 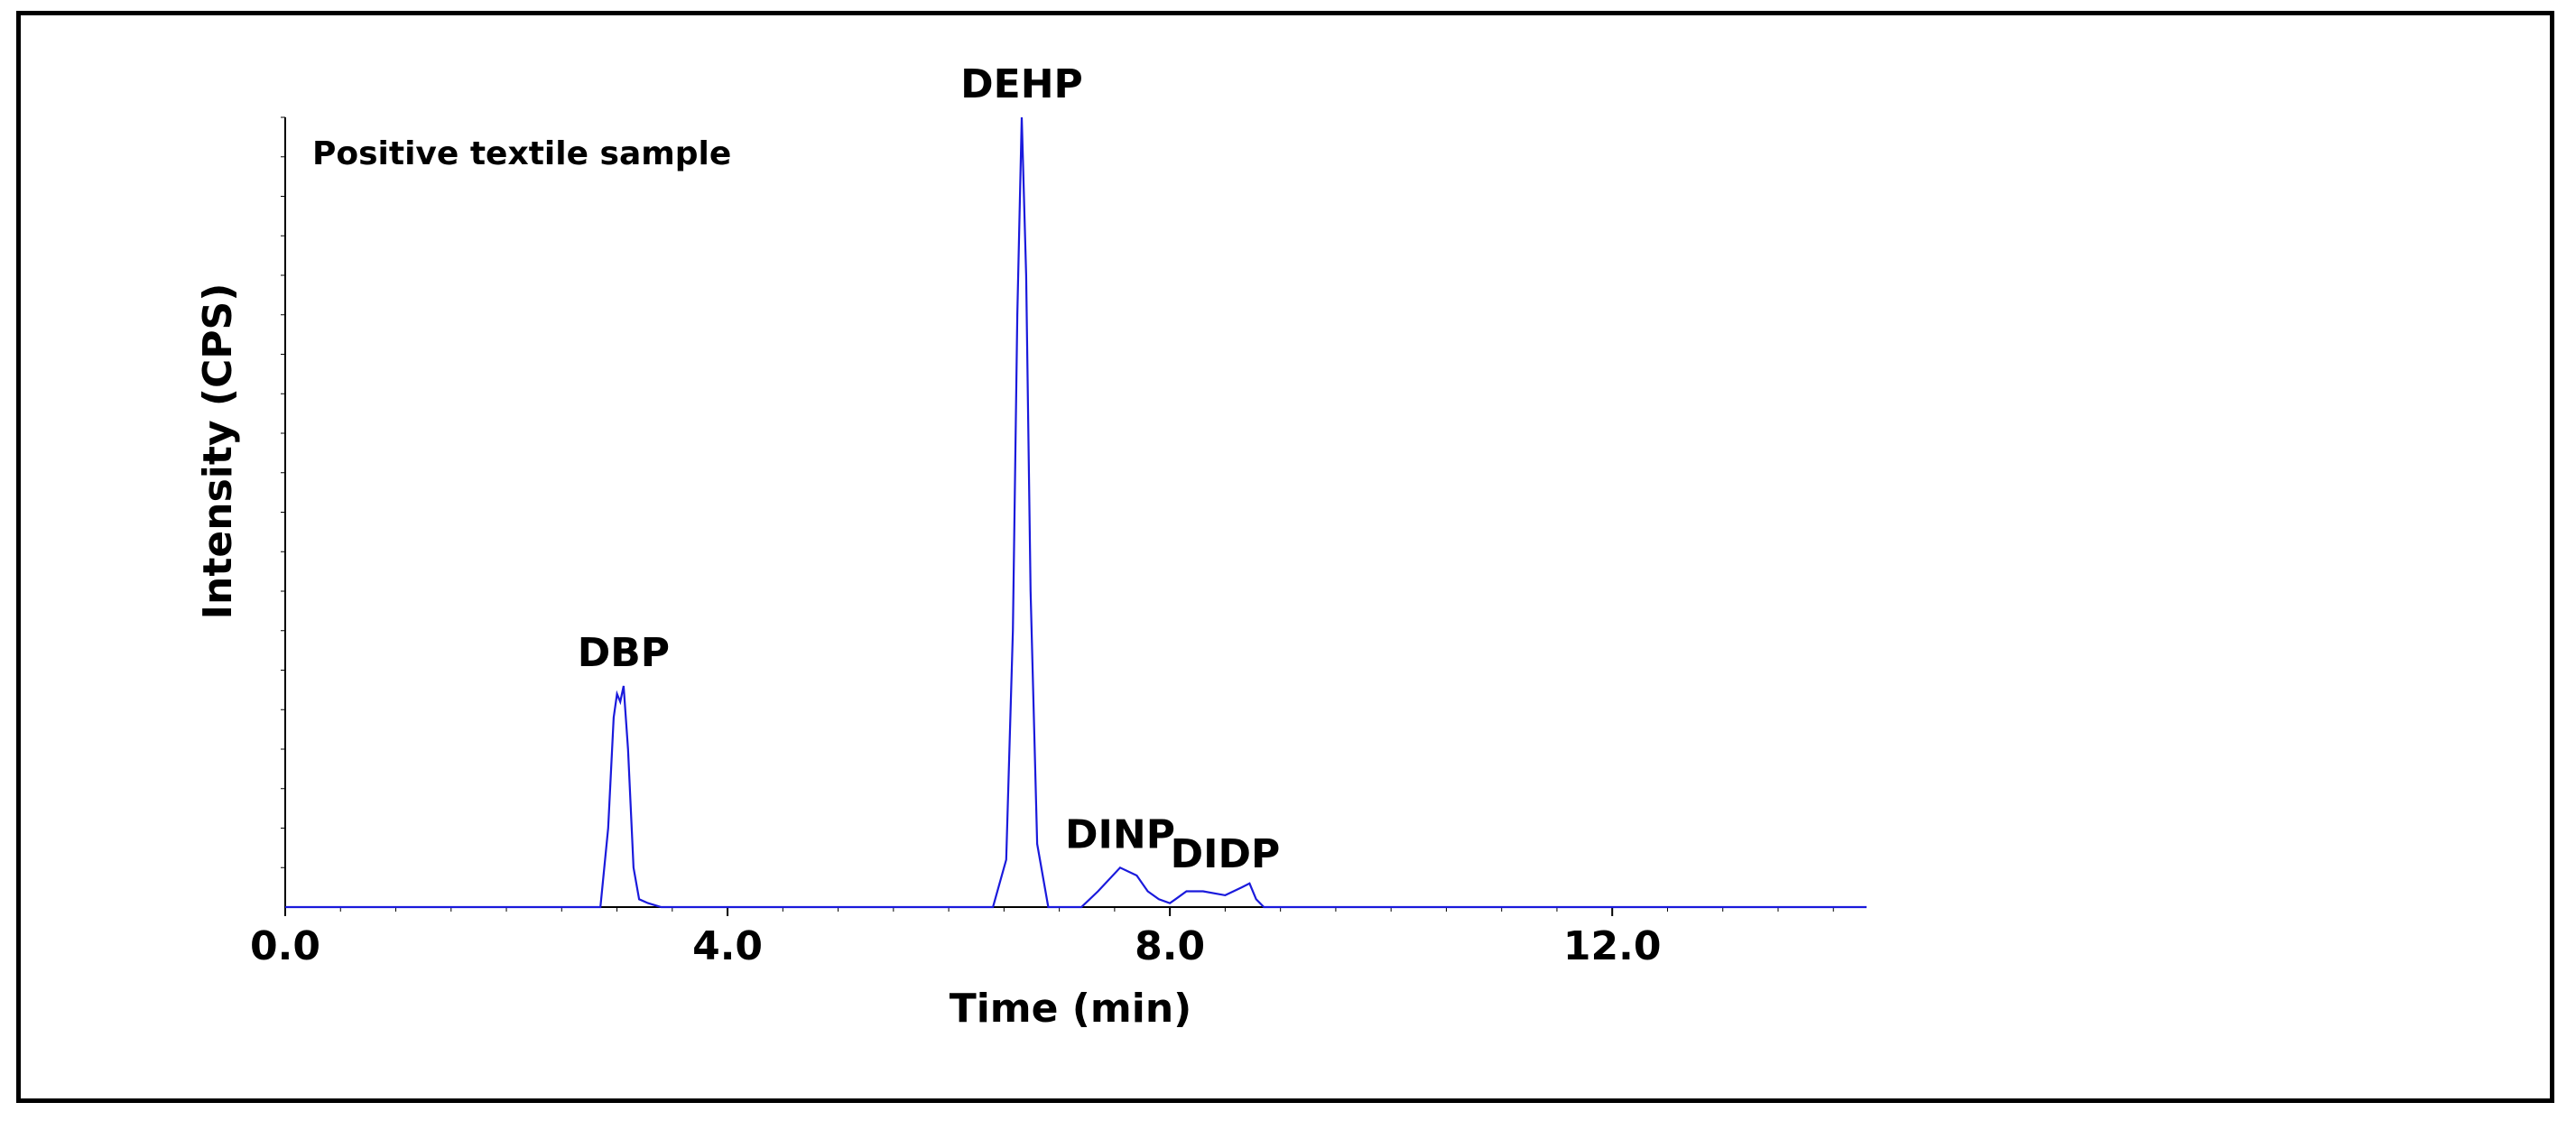 What do you see at coordinates (1120, 834) in the screenshot?
I see `peak-label-dinp: DINP` at bounding box center [1120, 834].